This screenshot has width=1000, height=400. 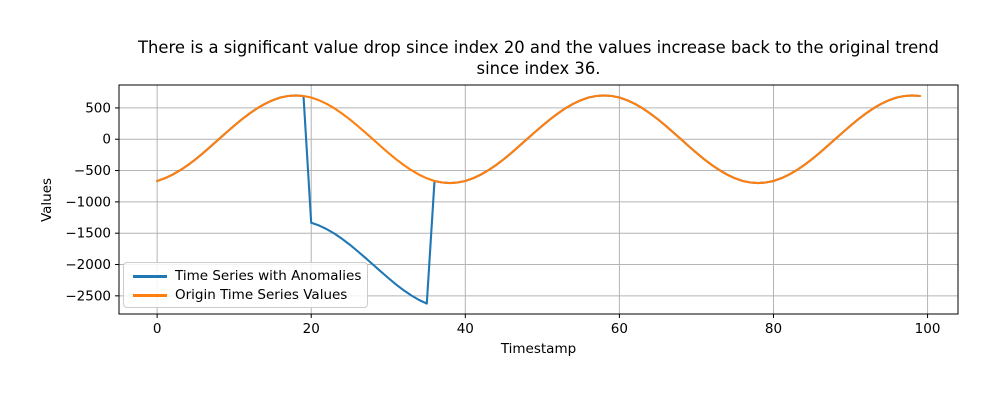 I want to click on y-tick-label: −2500, so click(x=88, y=296).